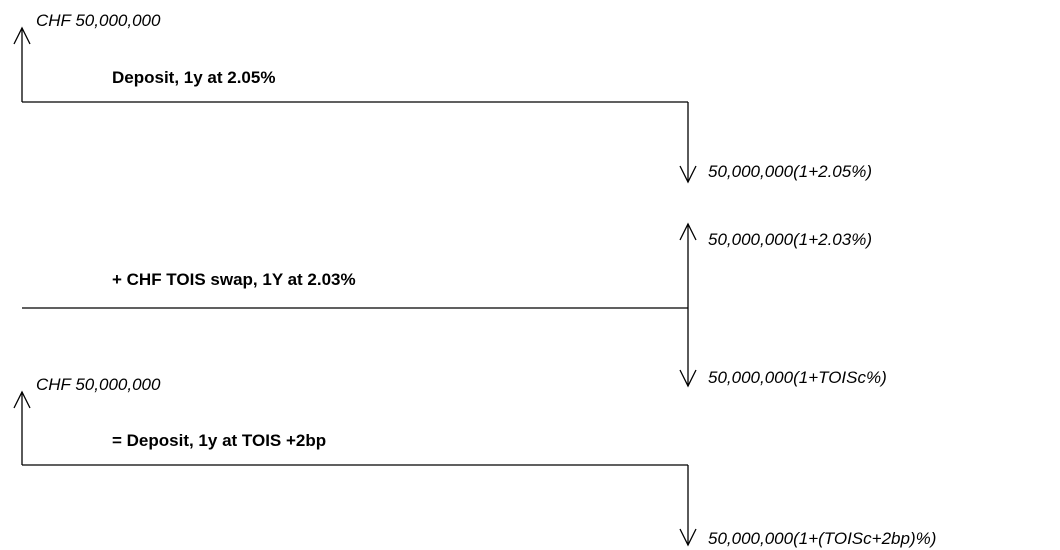 The height and width of the screenshot is (550, 1060). I want to click on section-label: = Deposit, 1y at TOIS +2bp, so click(219, 440).